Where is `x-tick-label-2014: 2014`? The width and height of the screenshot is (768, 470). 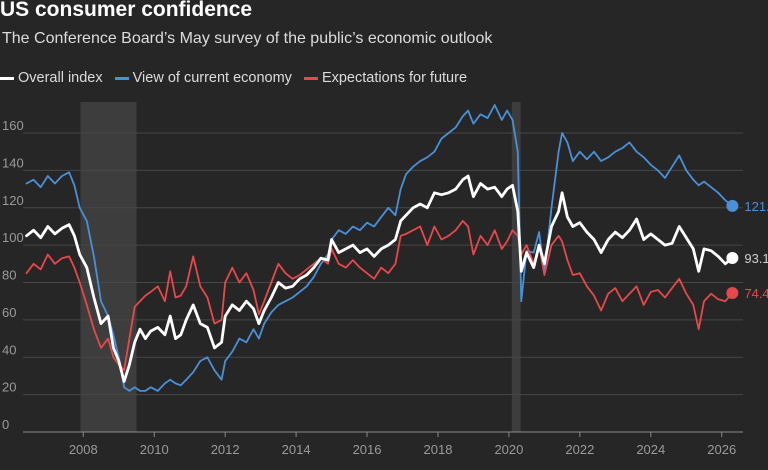
x-tick-label-2014: 2014 is located at coordinates (296, 449).